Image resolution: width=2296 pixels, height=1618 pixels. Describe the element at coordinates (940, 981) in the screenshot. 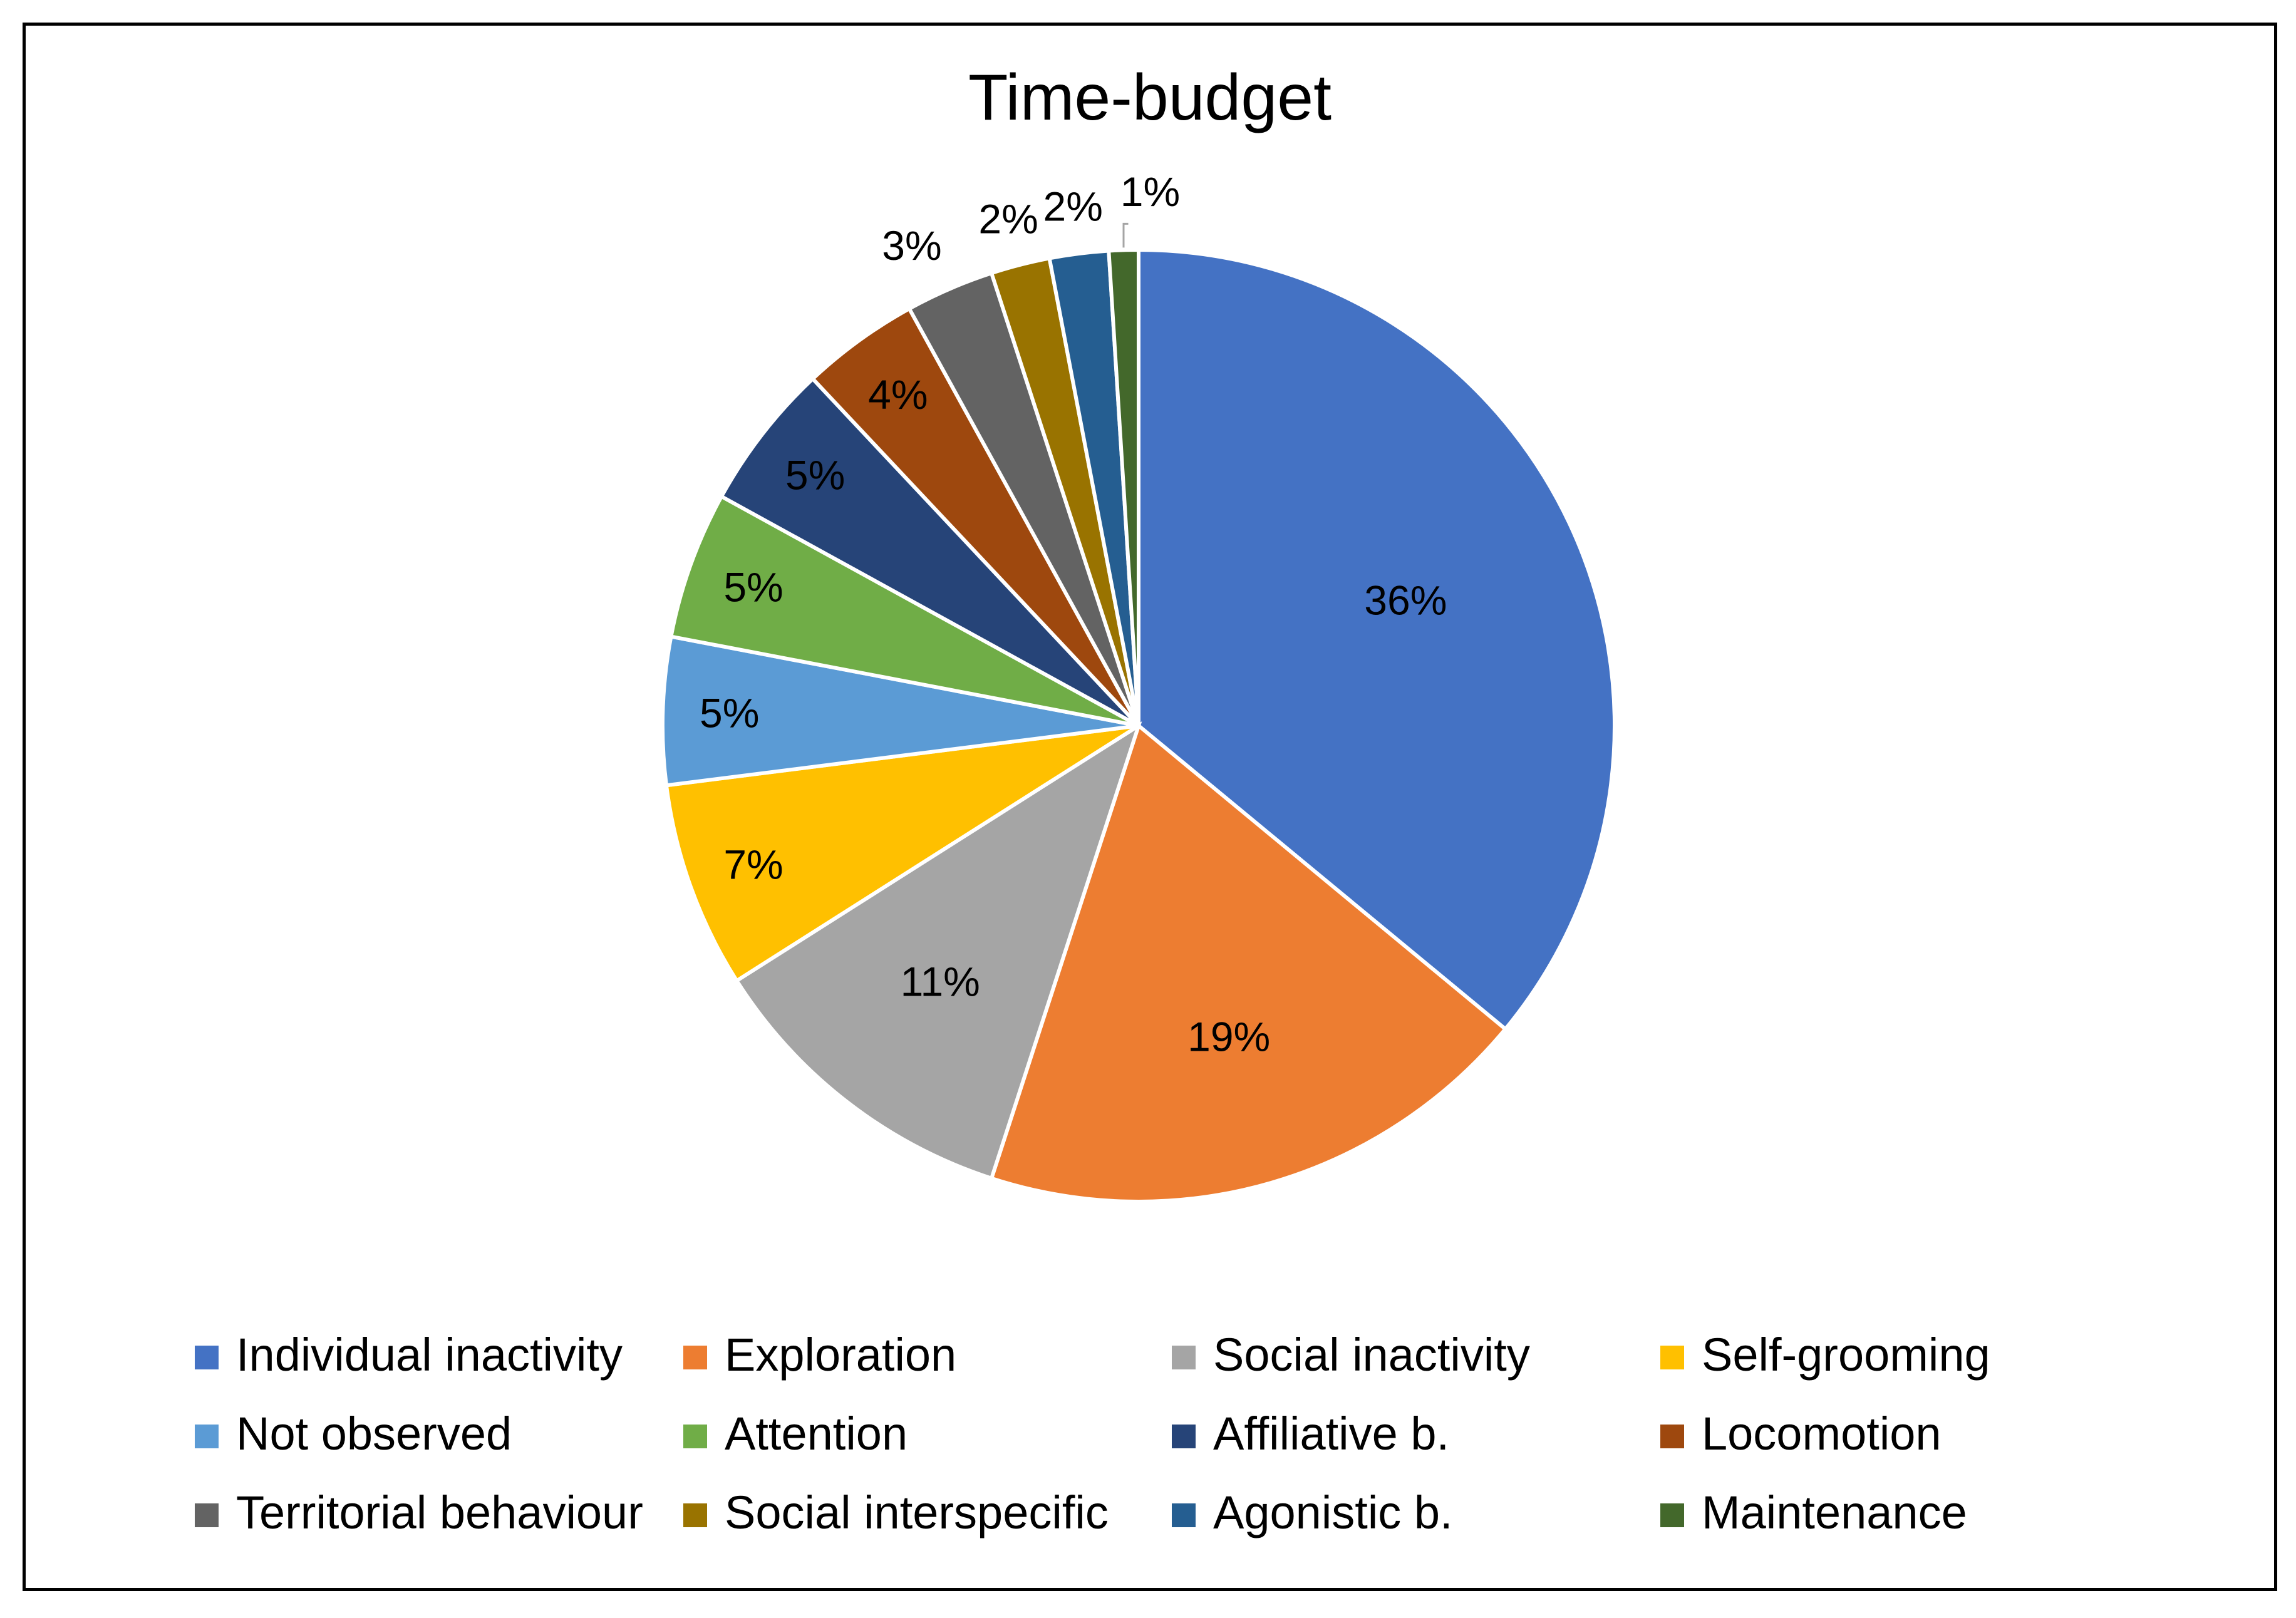

I see `data-label-social-inactivity: 11%` at that location.